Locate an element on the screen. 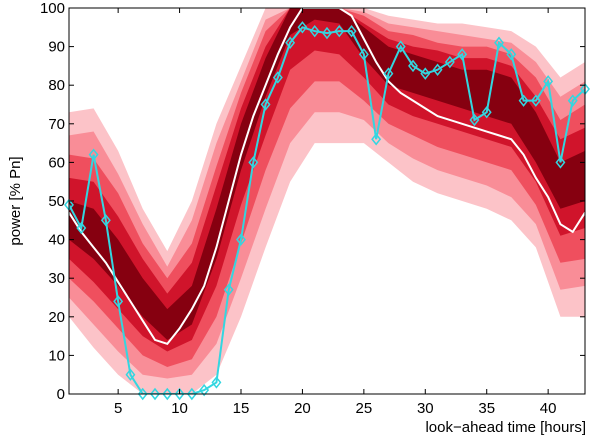  y-tick-label: 30 is located at coordinates (56, 278).